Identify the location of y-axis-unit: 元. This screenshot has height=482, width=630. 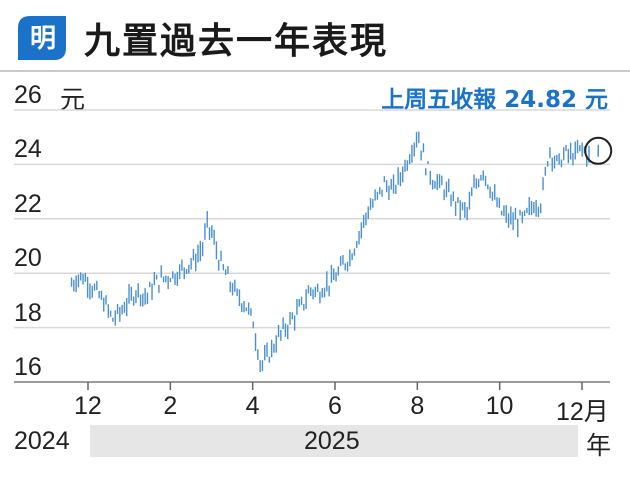
(73, 99).